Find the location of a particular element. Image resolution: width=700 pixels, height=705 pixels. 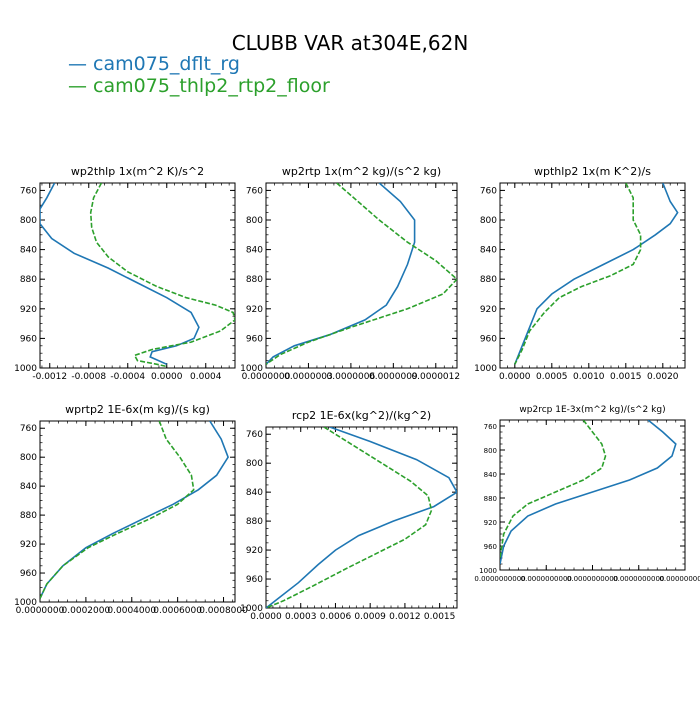

panel-5-ytick-label: 880 is located at coordinates (254, 522).